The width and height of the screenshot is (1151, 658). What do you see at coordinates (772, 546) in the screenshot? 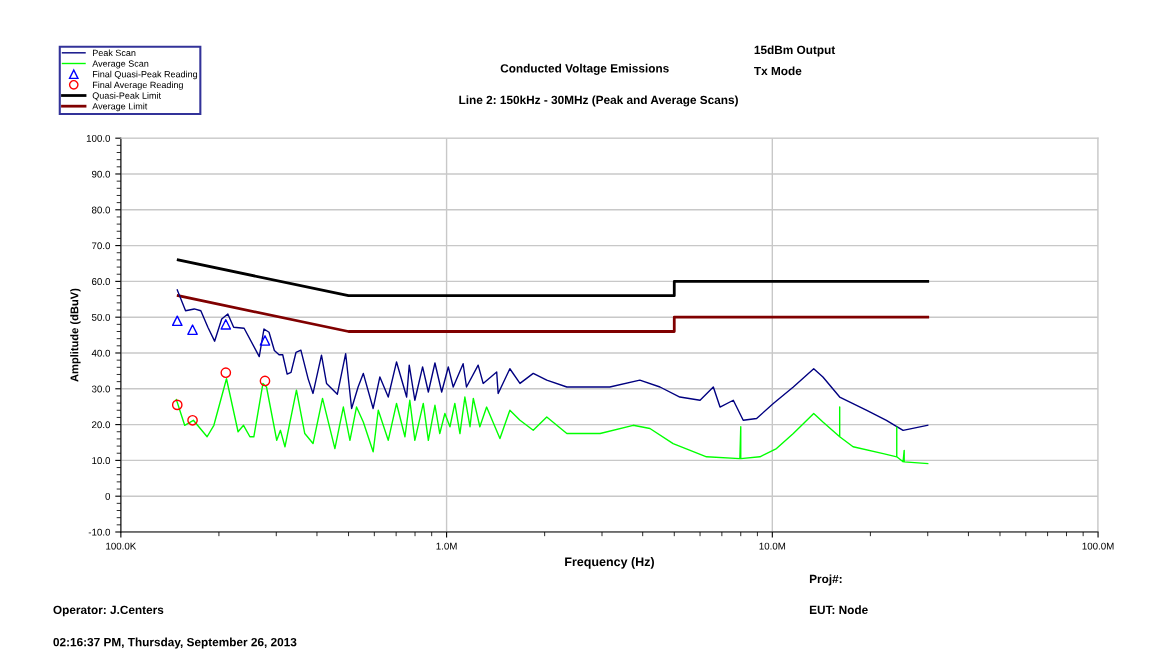
I see `x-tick-label: 10.0M` at bounding box center [772, 546].